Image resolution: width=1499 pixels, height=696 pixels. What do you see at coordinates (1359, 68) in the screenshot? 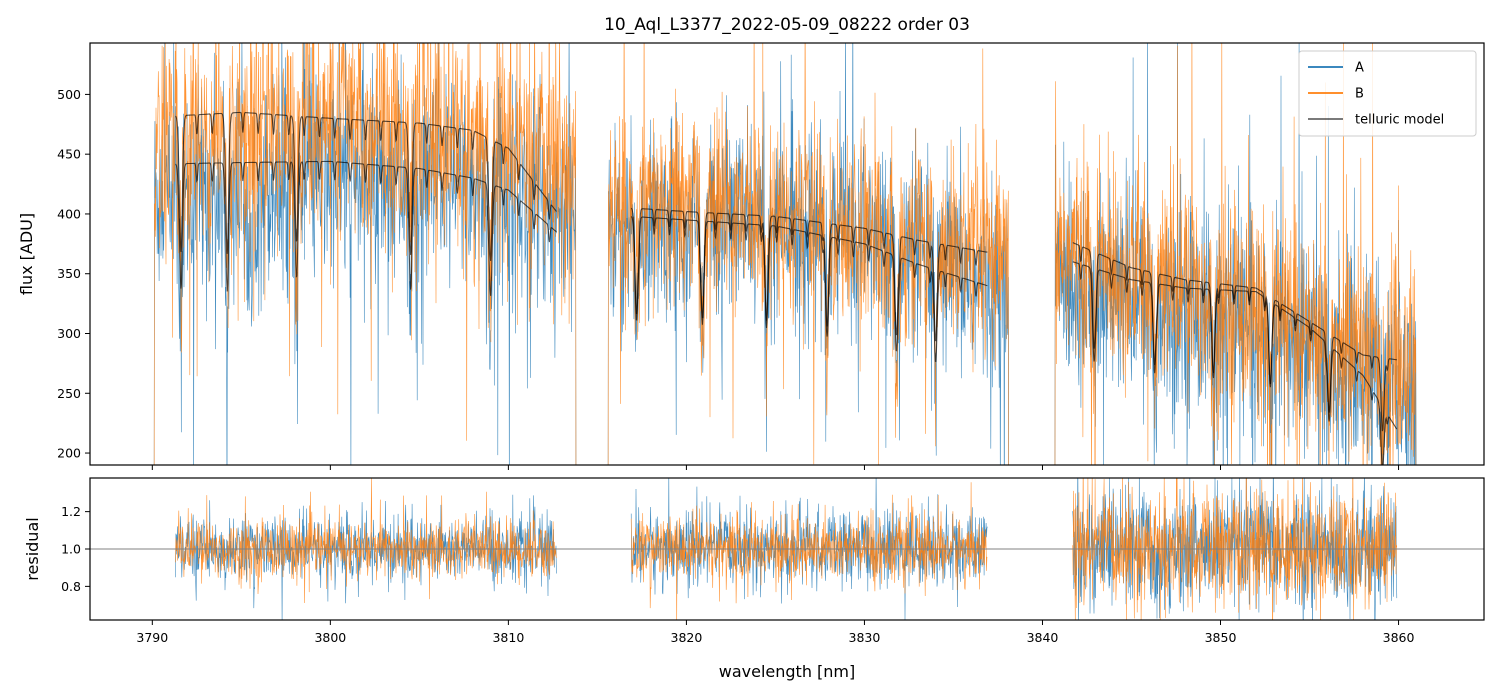
I see `legend-label-a: A` at bounding box center [1359, 68].